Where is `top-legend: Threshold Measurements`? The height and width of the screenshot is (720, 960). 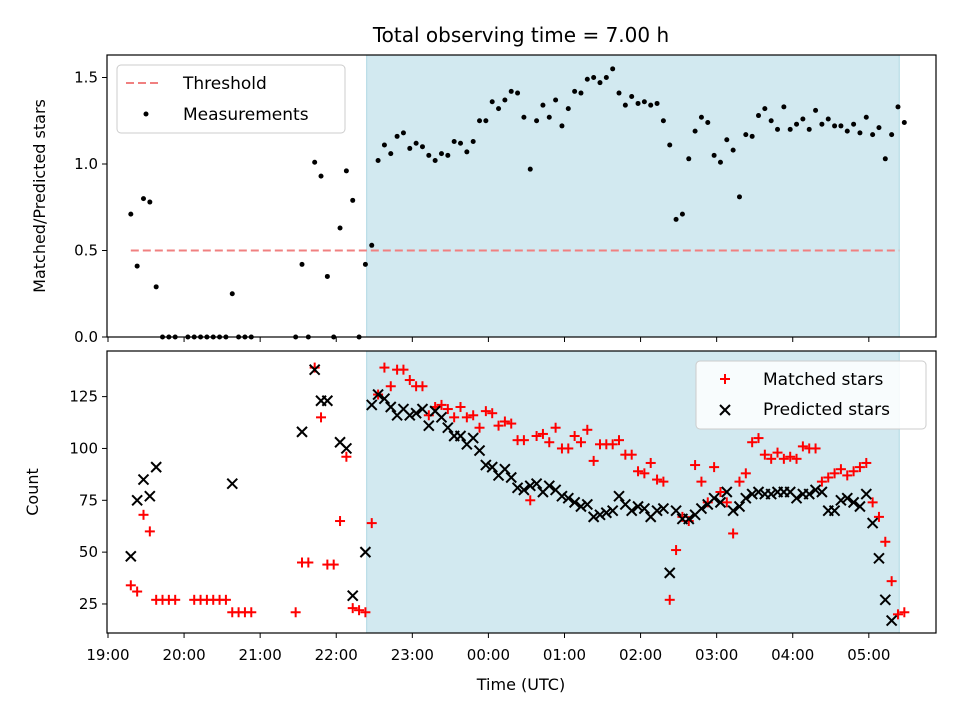 top-legend: Threshold Measurements is located at coordinates (231, 99).